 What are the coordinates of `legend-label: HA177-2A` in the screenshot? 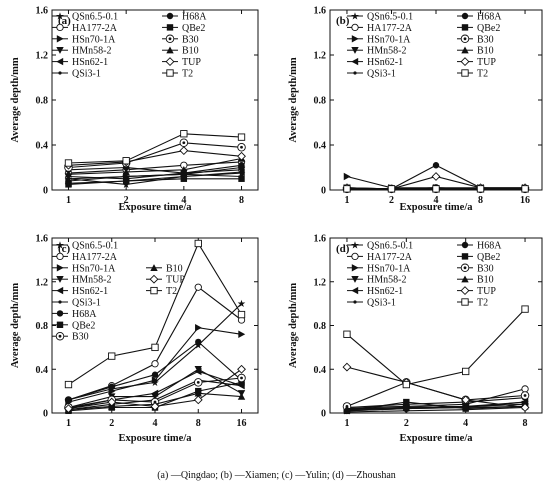 It's located at (390, 257).